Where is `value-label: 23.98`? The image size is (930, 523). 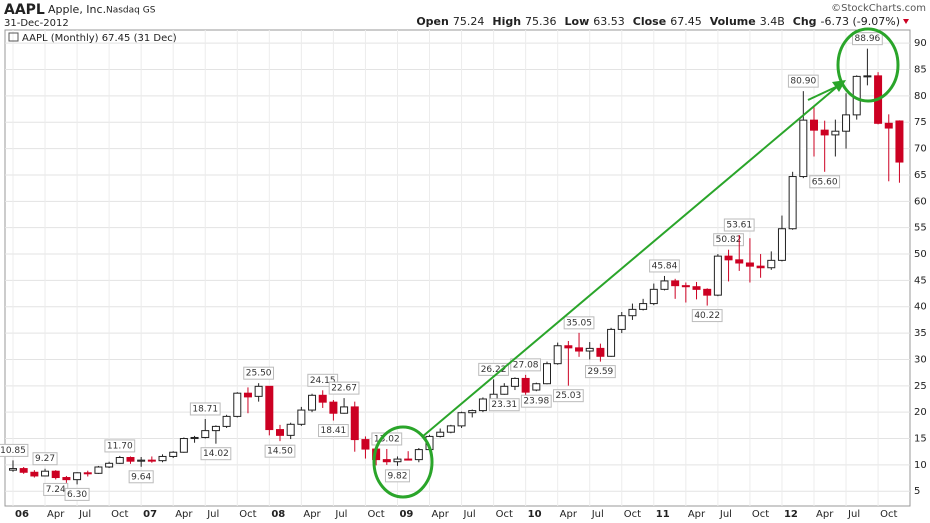 value-label: 23.98 is located at coordinates (536, 402).